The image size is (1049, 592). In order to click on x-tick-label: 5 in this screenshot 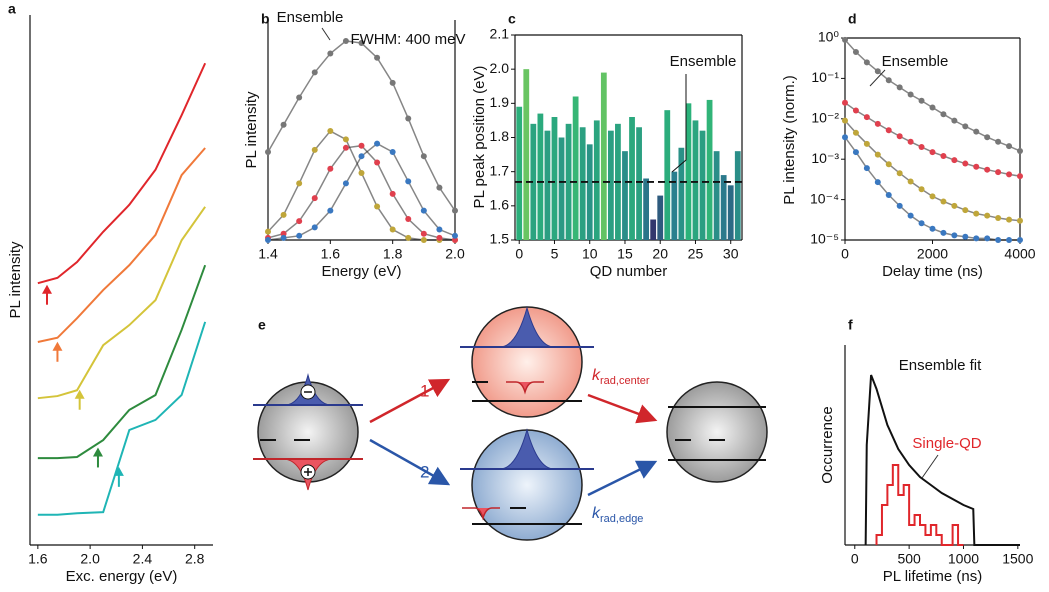, I will do `click(555, 254)`.